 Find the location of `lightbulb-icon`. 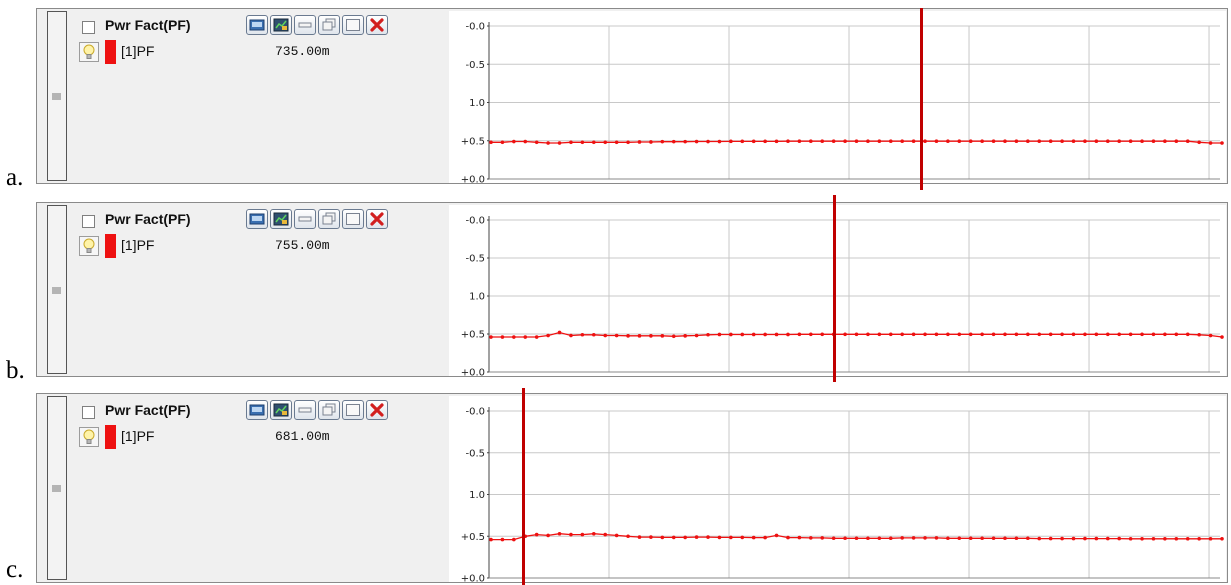

lightbulb-icon is located at coordinates (89, 436).